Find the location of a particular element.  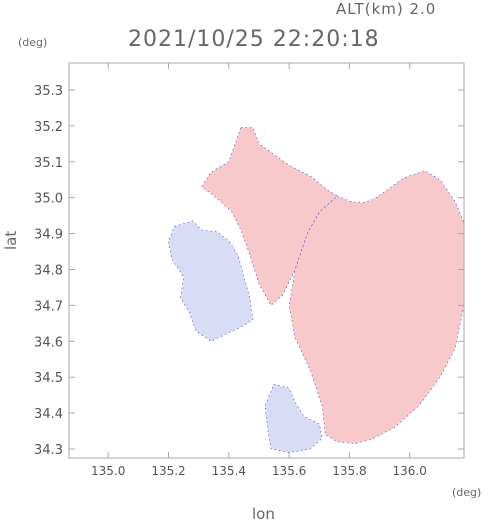

altitude-label: ALT(km) 2.0 is located at coordinates (386, 9).